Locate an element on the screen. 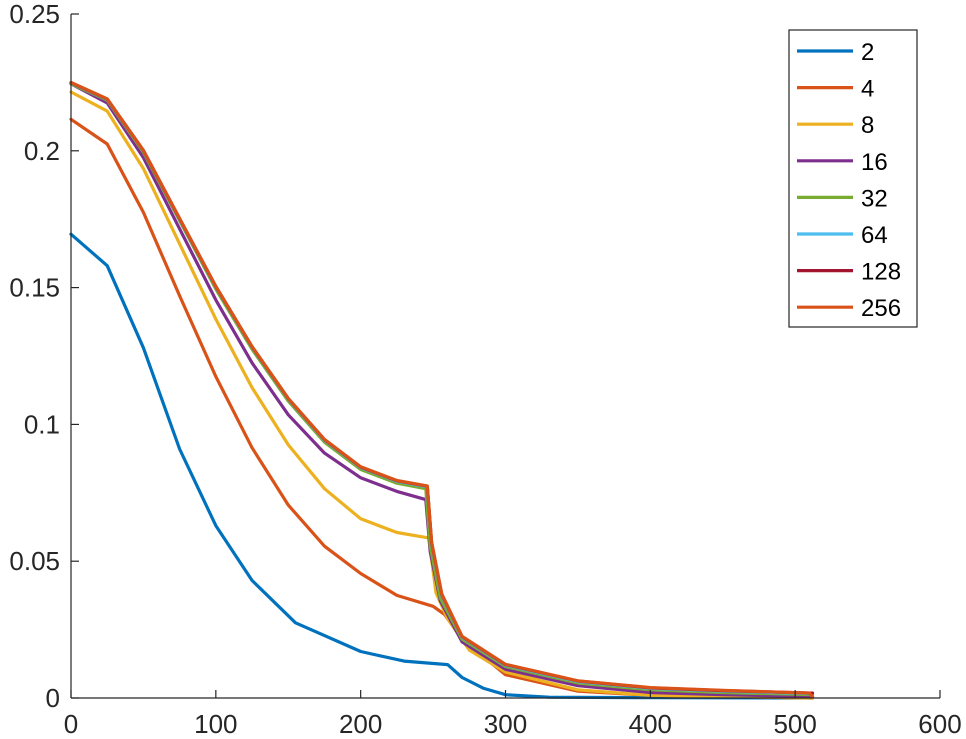 This screenshot has height=739, width=966. legend-label-32: 32 is located at coordinates (874, 198).